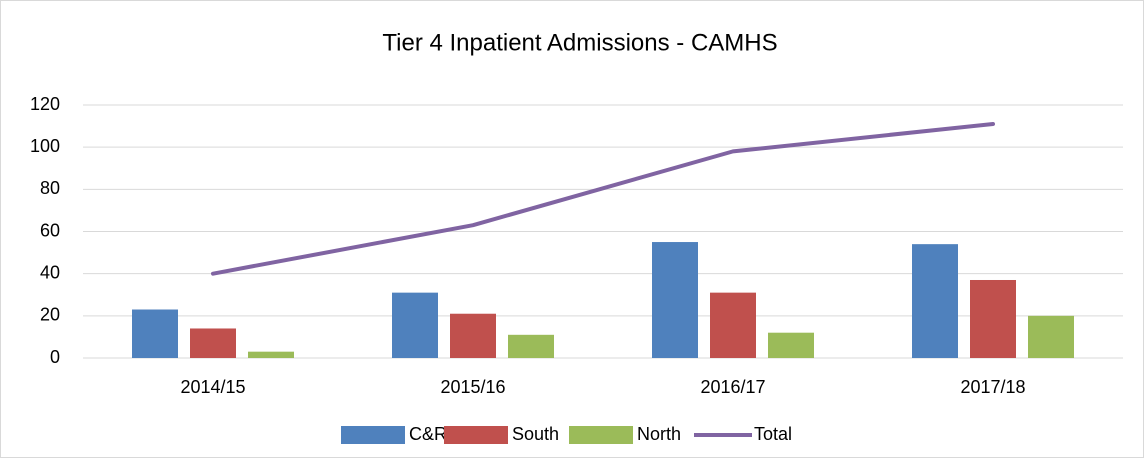 This screenshot has height=458, width=1144. Describe the element at coordinates (55, 357) in the screenshot. I see `y-tick-label: 0` at that location.